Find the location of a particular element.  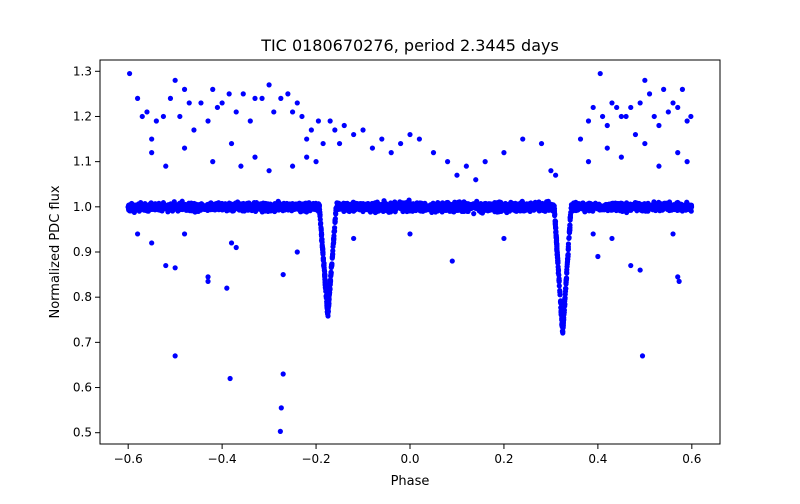

y-axis-ticks: 0.5 0.6 0.7 0.8 0.9 1.0 1.1 1.2 1.3 is located at coordinates (86, 252).